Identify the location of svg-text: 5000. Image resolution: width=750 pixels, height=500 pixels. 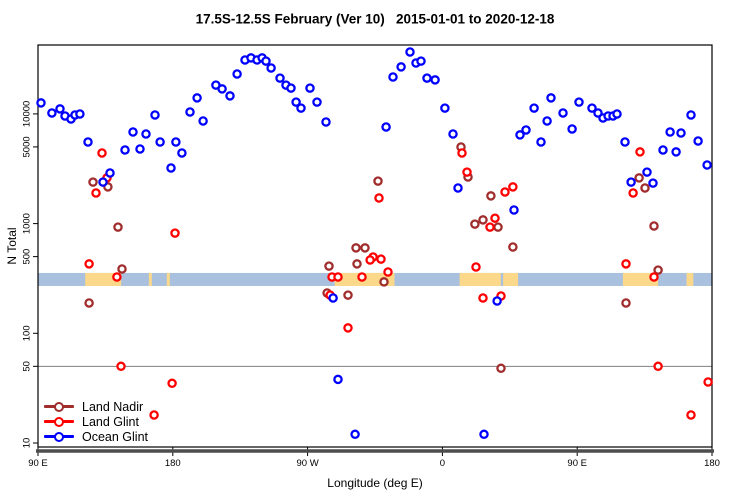
(27, 146).